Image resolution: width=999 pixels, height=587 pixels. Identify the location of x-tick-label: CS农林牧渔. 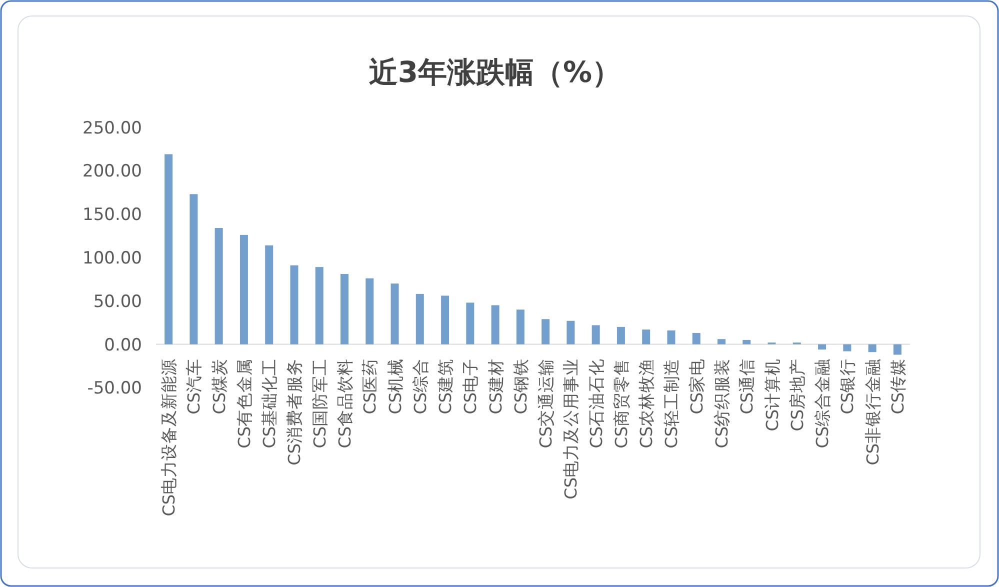
(646, 403).